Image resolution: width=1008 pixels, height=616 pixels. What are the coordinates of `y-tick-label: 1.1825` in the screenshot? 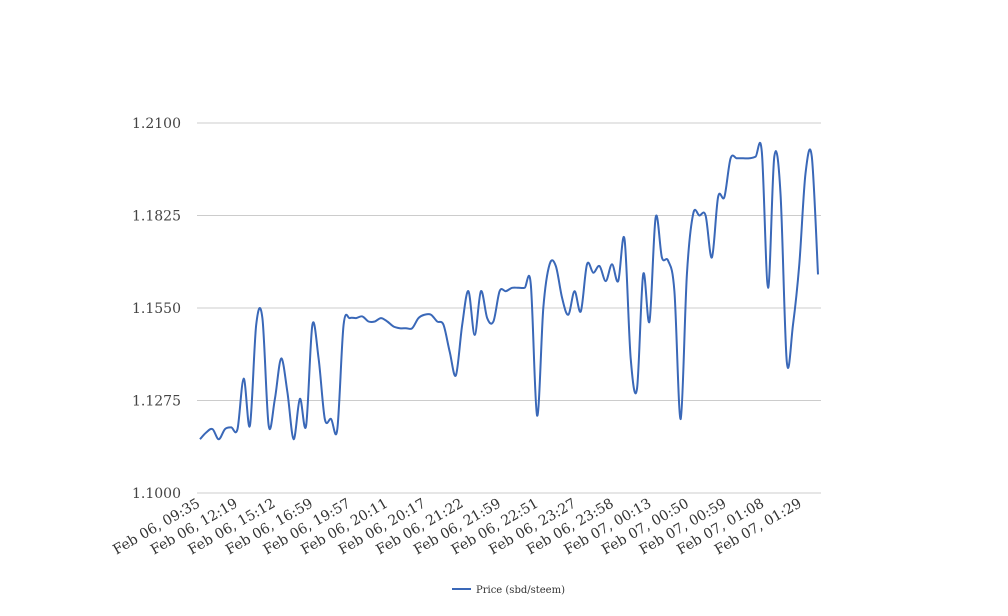 It's located at (156, 217).